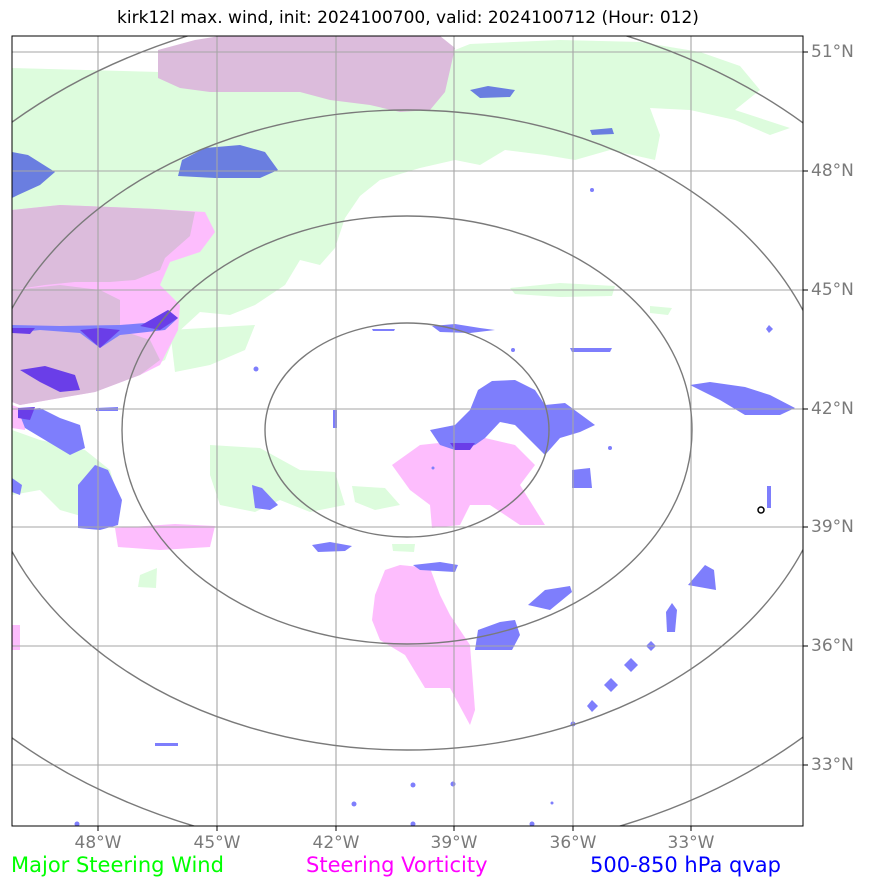 The width and height of the screenshot is (873, 891). Describe the element at coordinates (832, 646) in the screenshot. I see `lat-label-36: 36°N` at that location.